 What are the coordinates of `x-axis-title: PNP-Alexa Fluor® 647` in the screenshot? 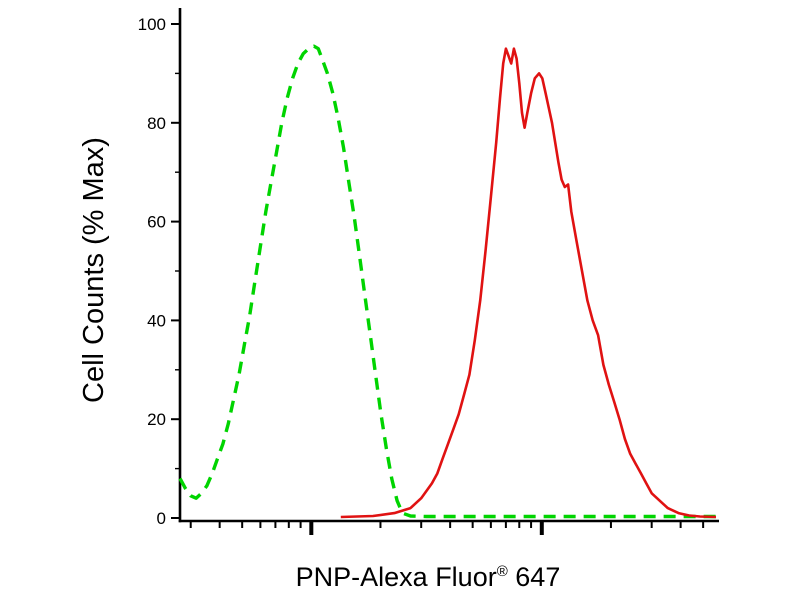 It's located at (428, 577).